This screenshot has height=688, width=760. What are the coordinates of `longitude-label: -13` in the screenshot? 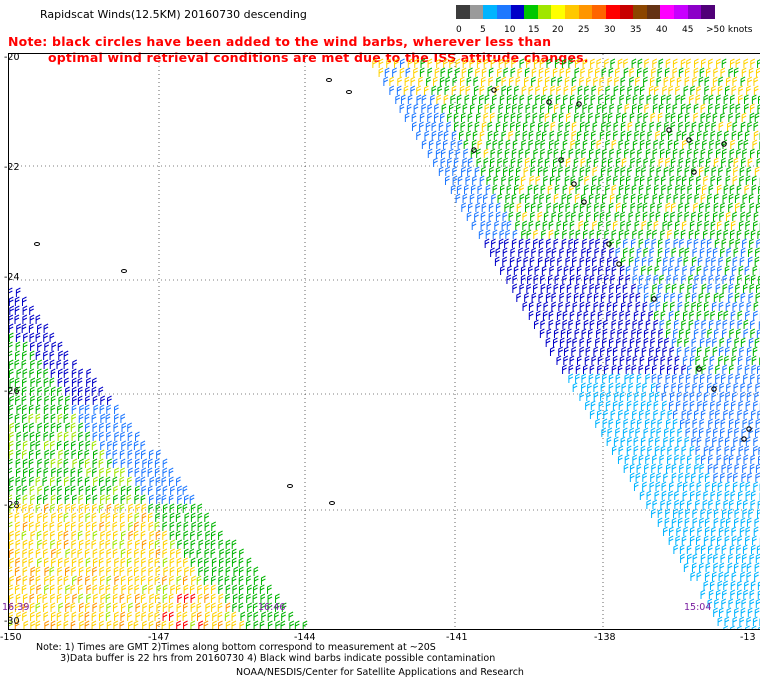 It's located at (748, 637).